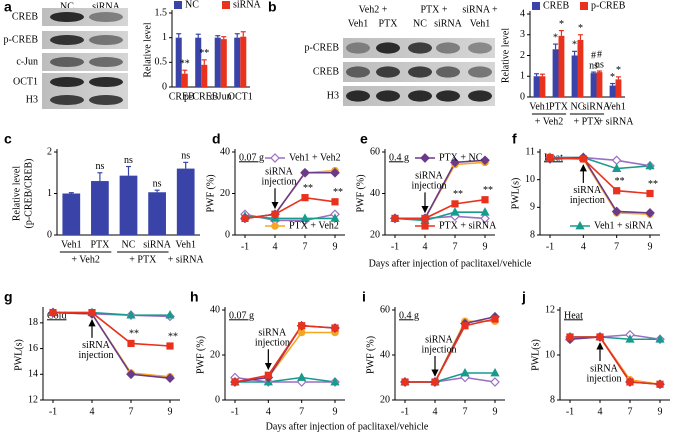 The width and height of the screenshot is (685, 433). What do you see at coordinates (375, 151) in the screenshot?
I see `y-tick-label: 60` at bounding box center [375, 151].